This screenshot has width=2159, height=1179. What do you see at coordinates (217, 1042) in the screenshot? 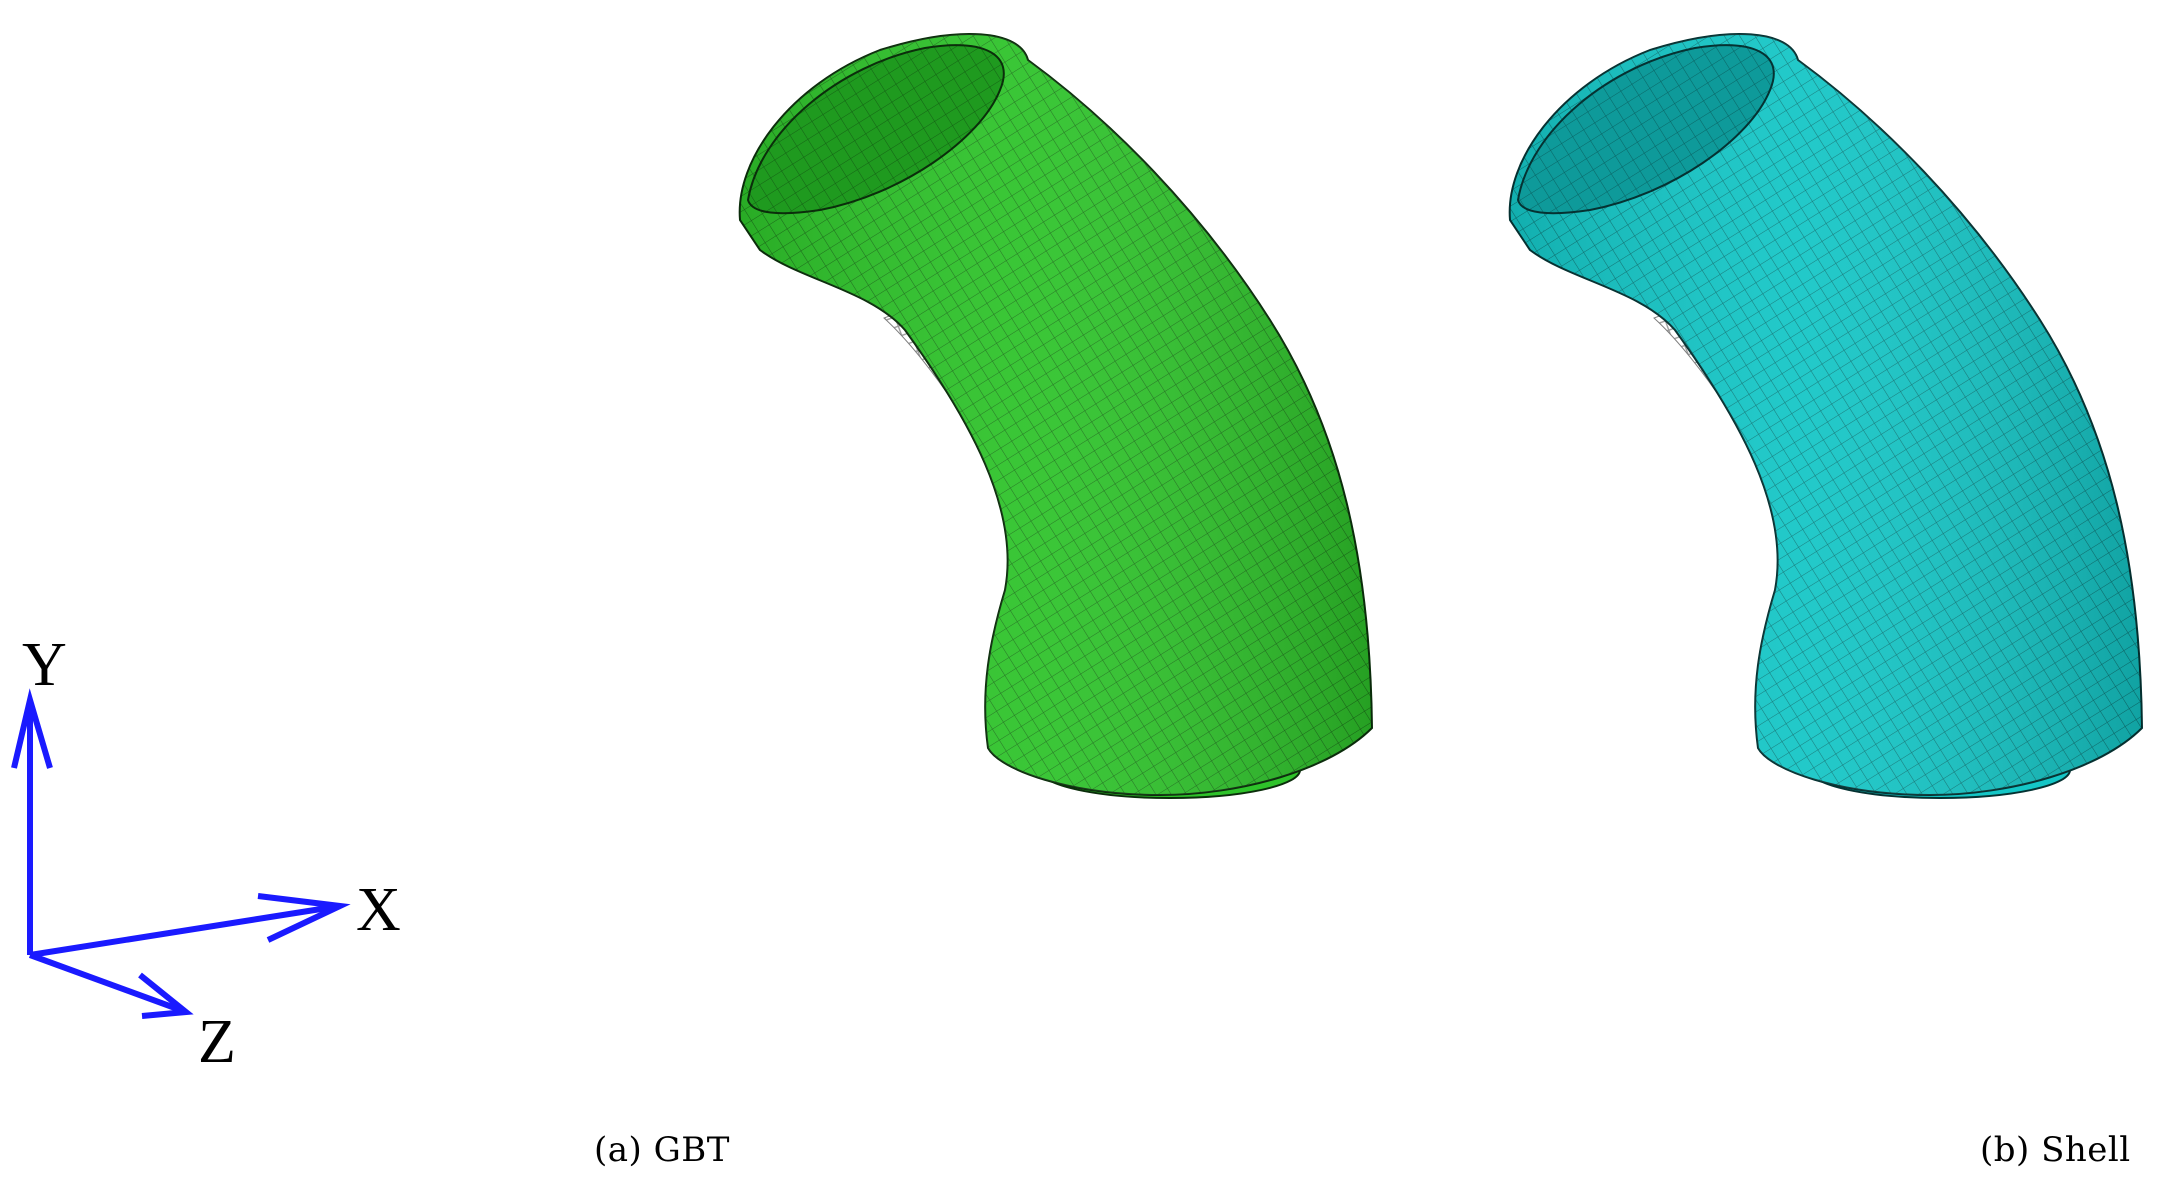
I see `z-axis-label: Z` at bounding box center [217, 1042].